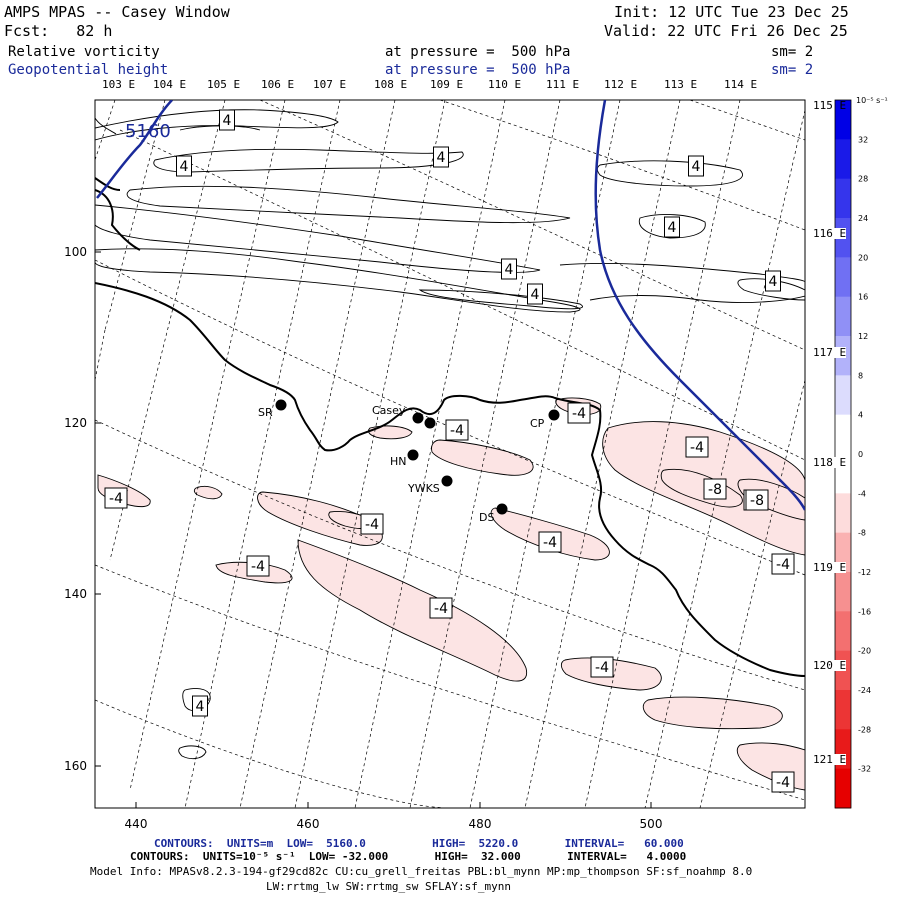 Image resolution: width=900 pixels, height=900 pixels. What do you see at coordinates (726, 31) in the screenshot?
I see `valid-time: Valid: 22 UTC Fri 26 Dec 25` at bounding box center [726, 31].